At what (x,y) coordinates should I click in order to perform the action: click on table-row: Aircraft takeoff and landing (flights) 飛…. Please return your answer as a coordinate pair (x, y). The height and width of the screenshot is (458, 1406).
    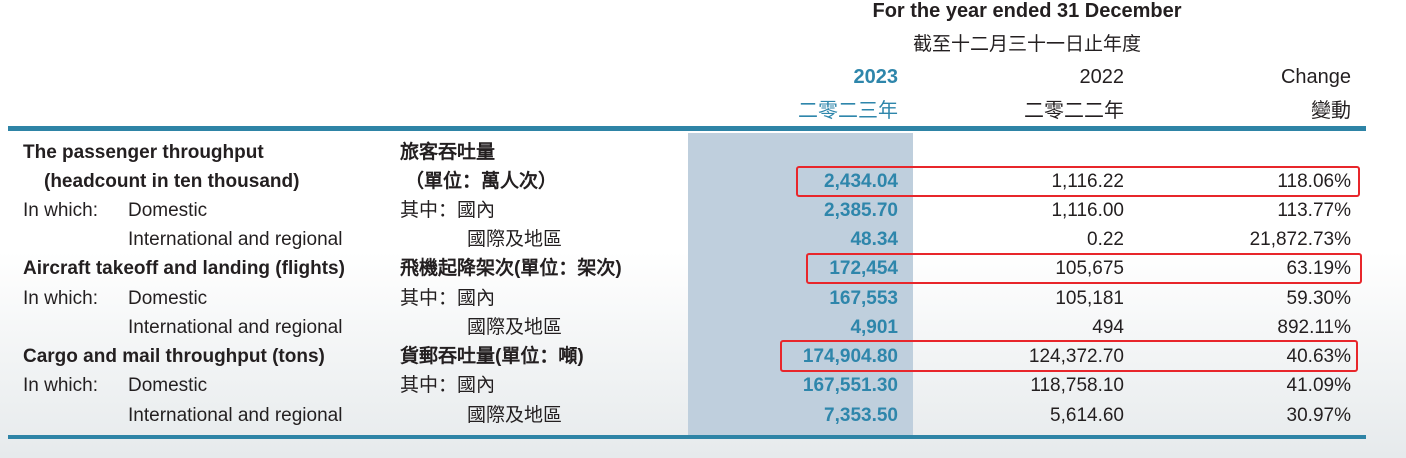
    Looking at the image, I should click on (703, 268).